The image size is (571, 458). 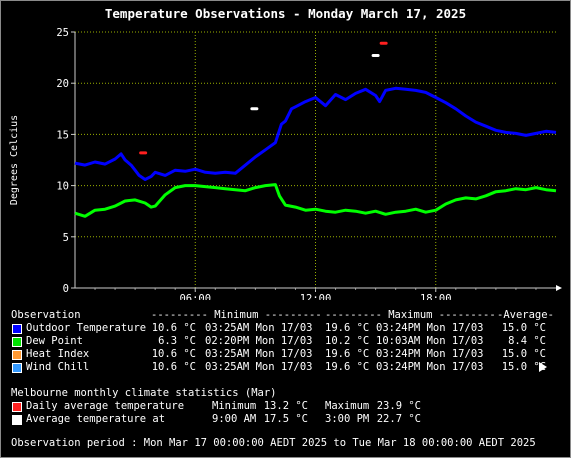 I want to click on legend-header-maximum: --------- Maximum ---------, so click(x=410, y=315).